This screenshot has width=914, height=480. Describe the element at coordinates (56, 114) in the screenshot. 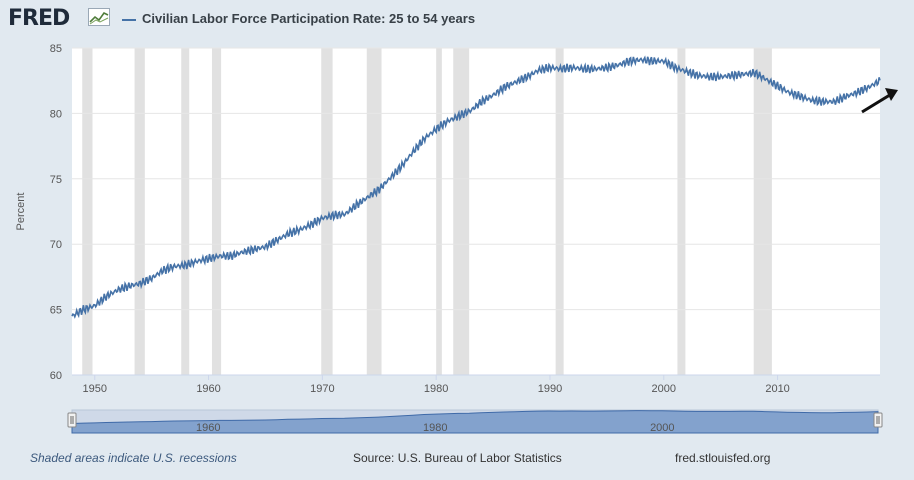

I see `y-tick-label: 80` at that location.